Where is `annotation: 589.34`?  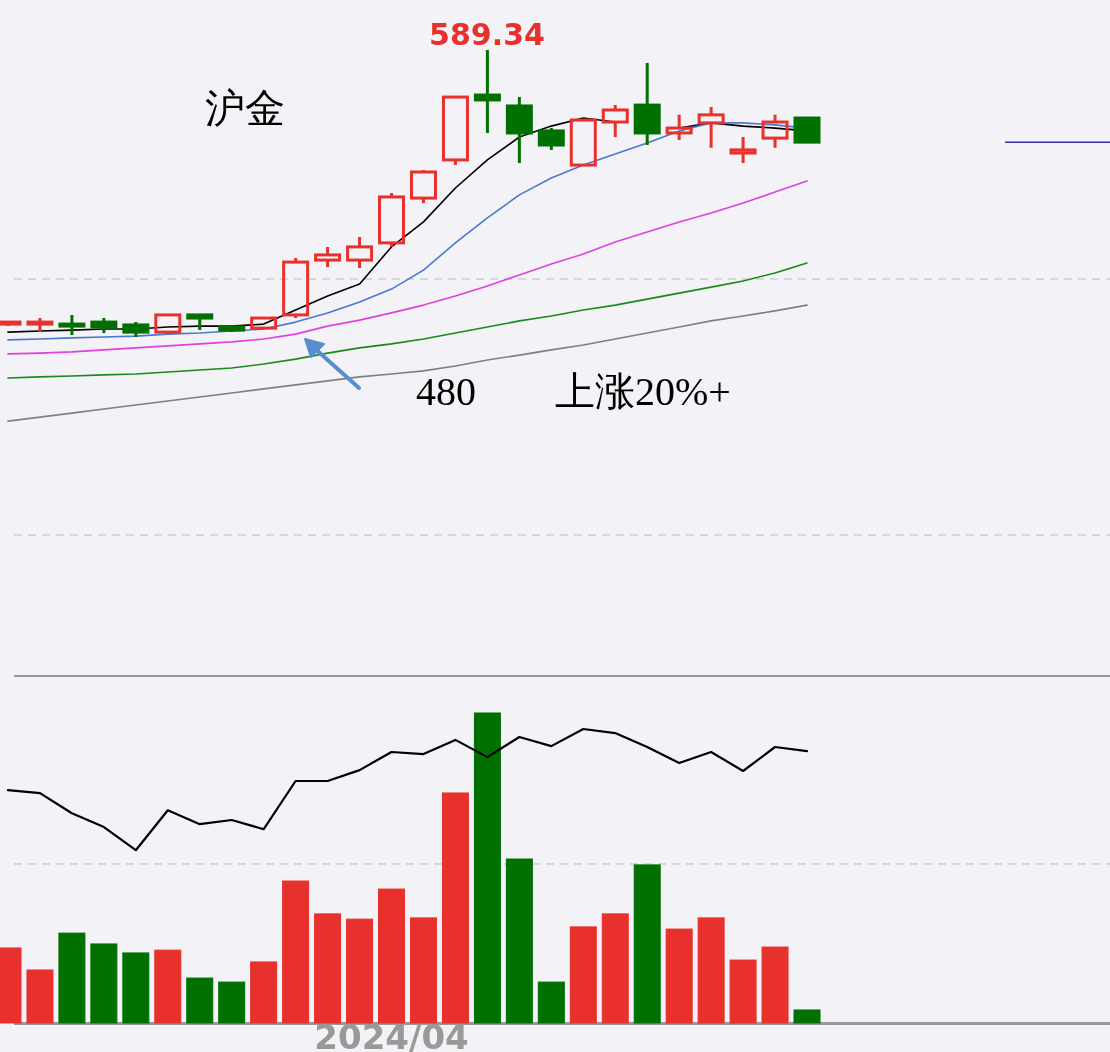
annotation: 589.34 is located at coordinates (487, 34).